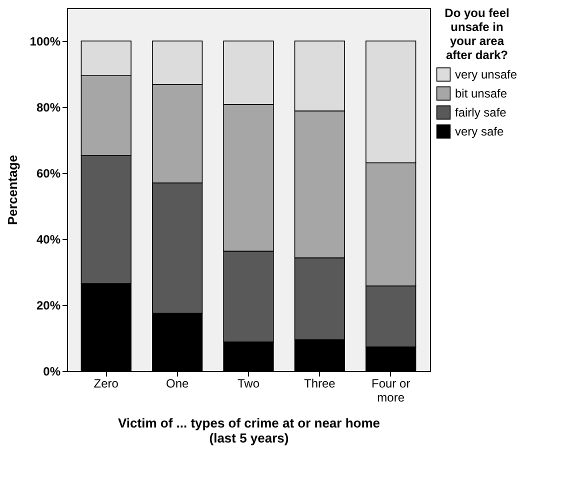 This screenshot has width=567, height=504. What do you see at coordinates (477, 34) in the screenshot?
I see `legend-title: Do you feel unsafe in your area after dark?` at bounding box center [477, 34].